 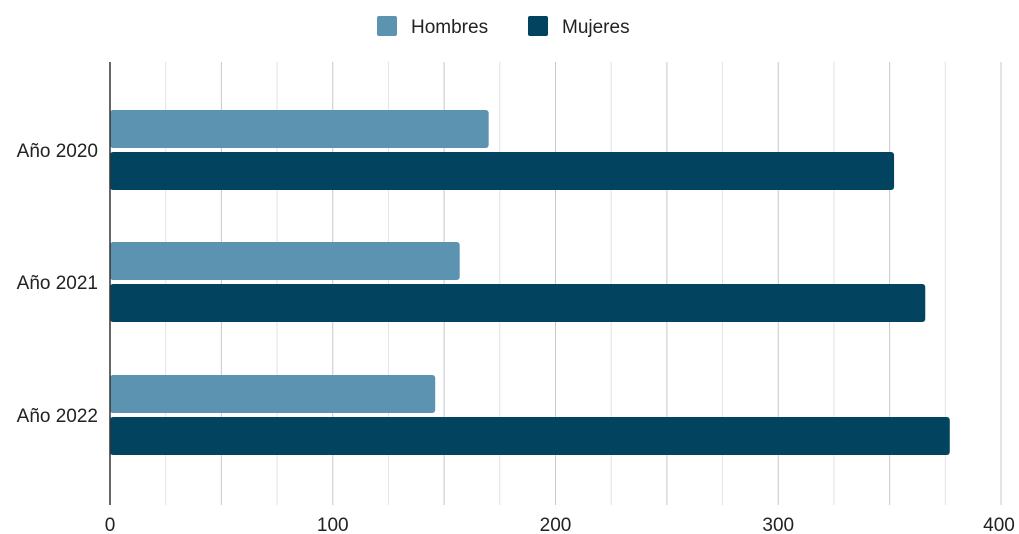 I want to click on legend-label: Mujeres, so click(x=596, y=27).